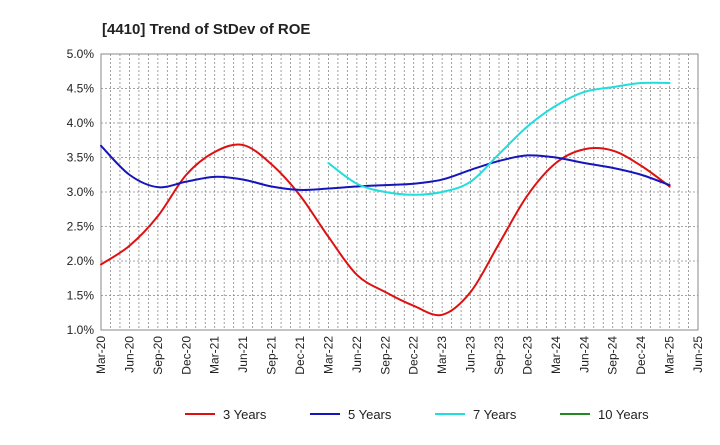  I want to click on x-tick-label: Dec-20, so click(186, 355).